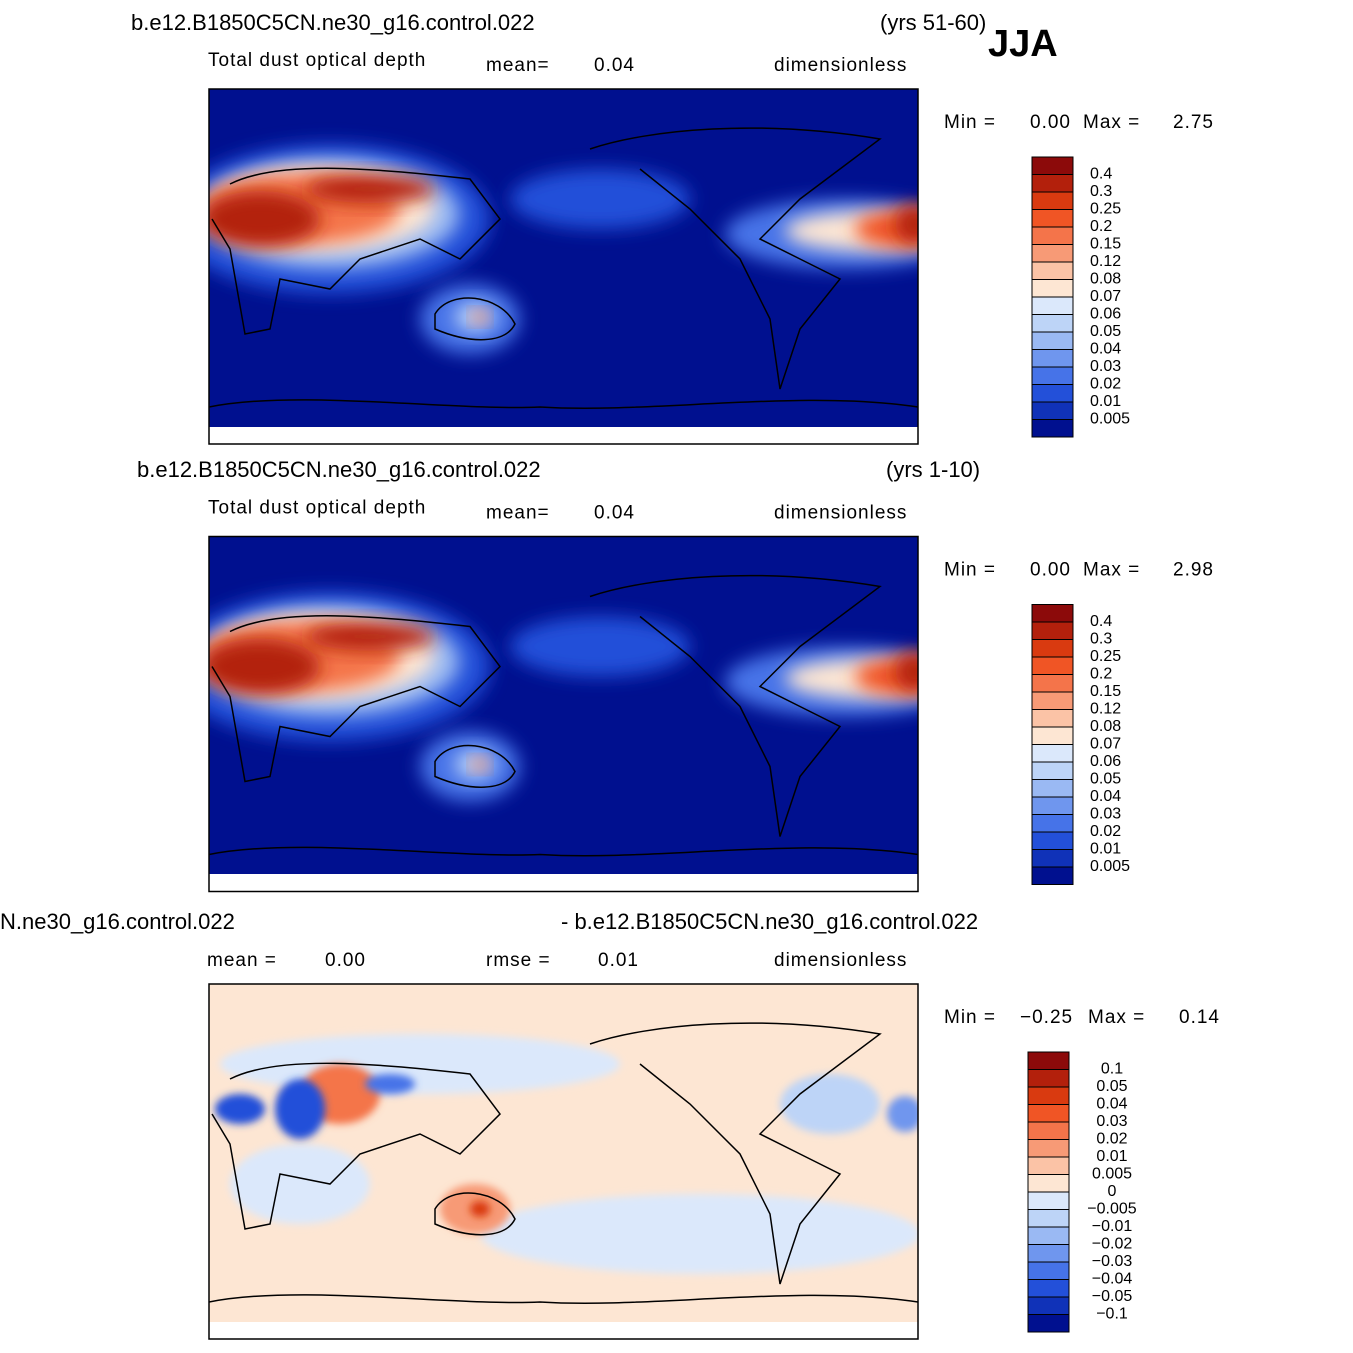 This screenshot has height=1353, width=1353. What do you see at coordinates (1105, 656) in the screenshot?
I see `colorbar-label: 0.25` at bounding box center [1105, 656].